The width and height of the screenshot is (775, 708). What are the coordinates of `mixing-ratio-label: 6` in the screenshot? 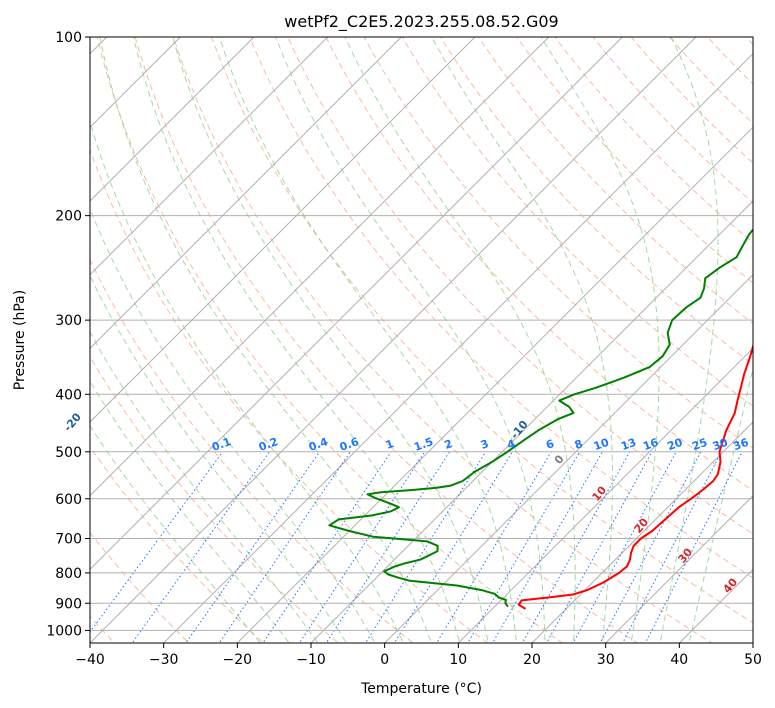 It's located at (550, 444).